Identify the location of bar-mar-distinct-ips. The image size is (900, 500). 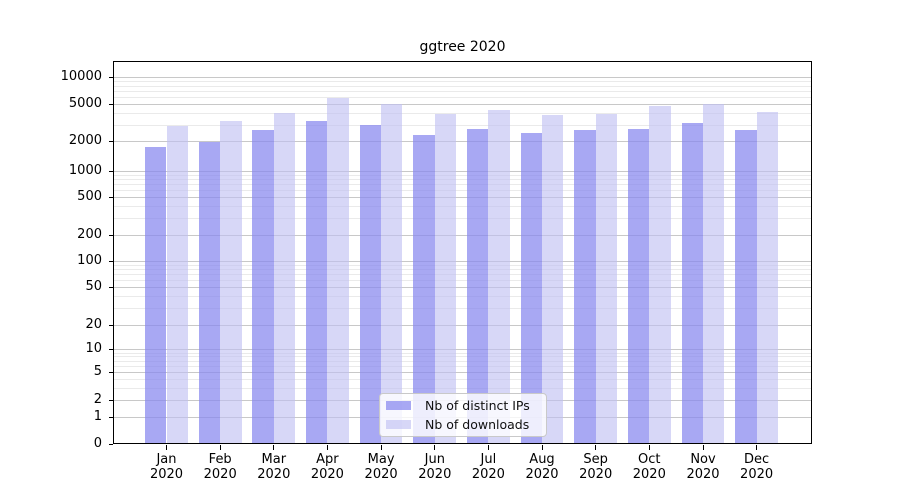
(263, 287).